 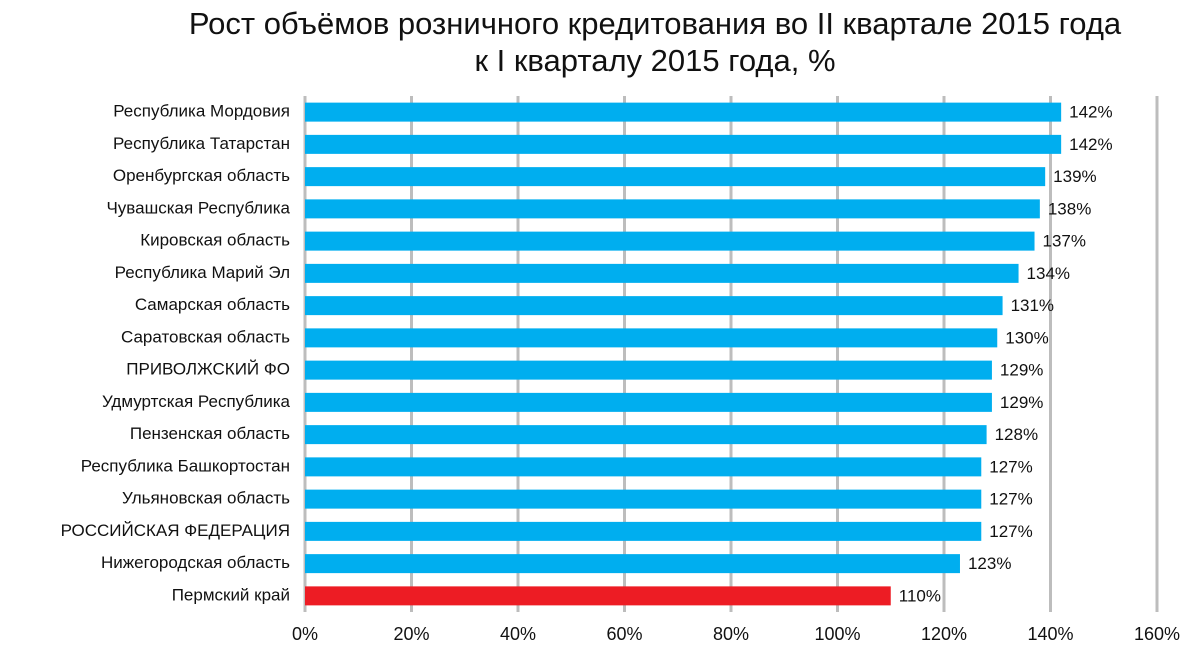 I want to click on y-tick-label: Республика Башкортостан, so click(x=185, y=465).